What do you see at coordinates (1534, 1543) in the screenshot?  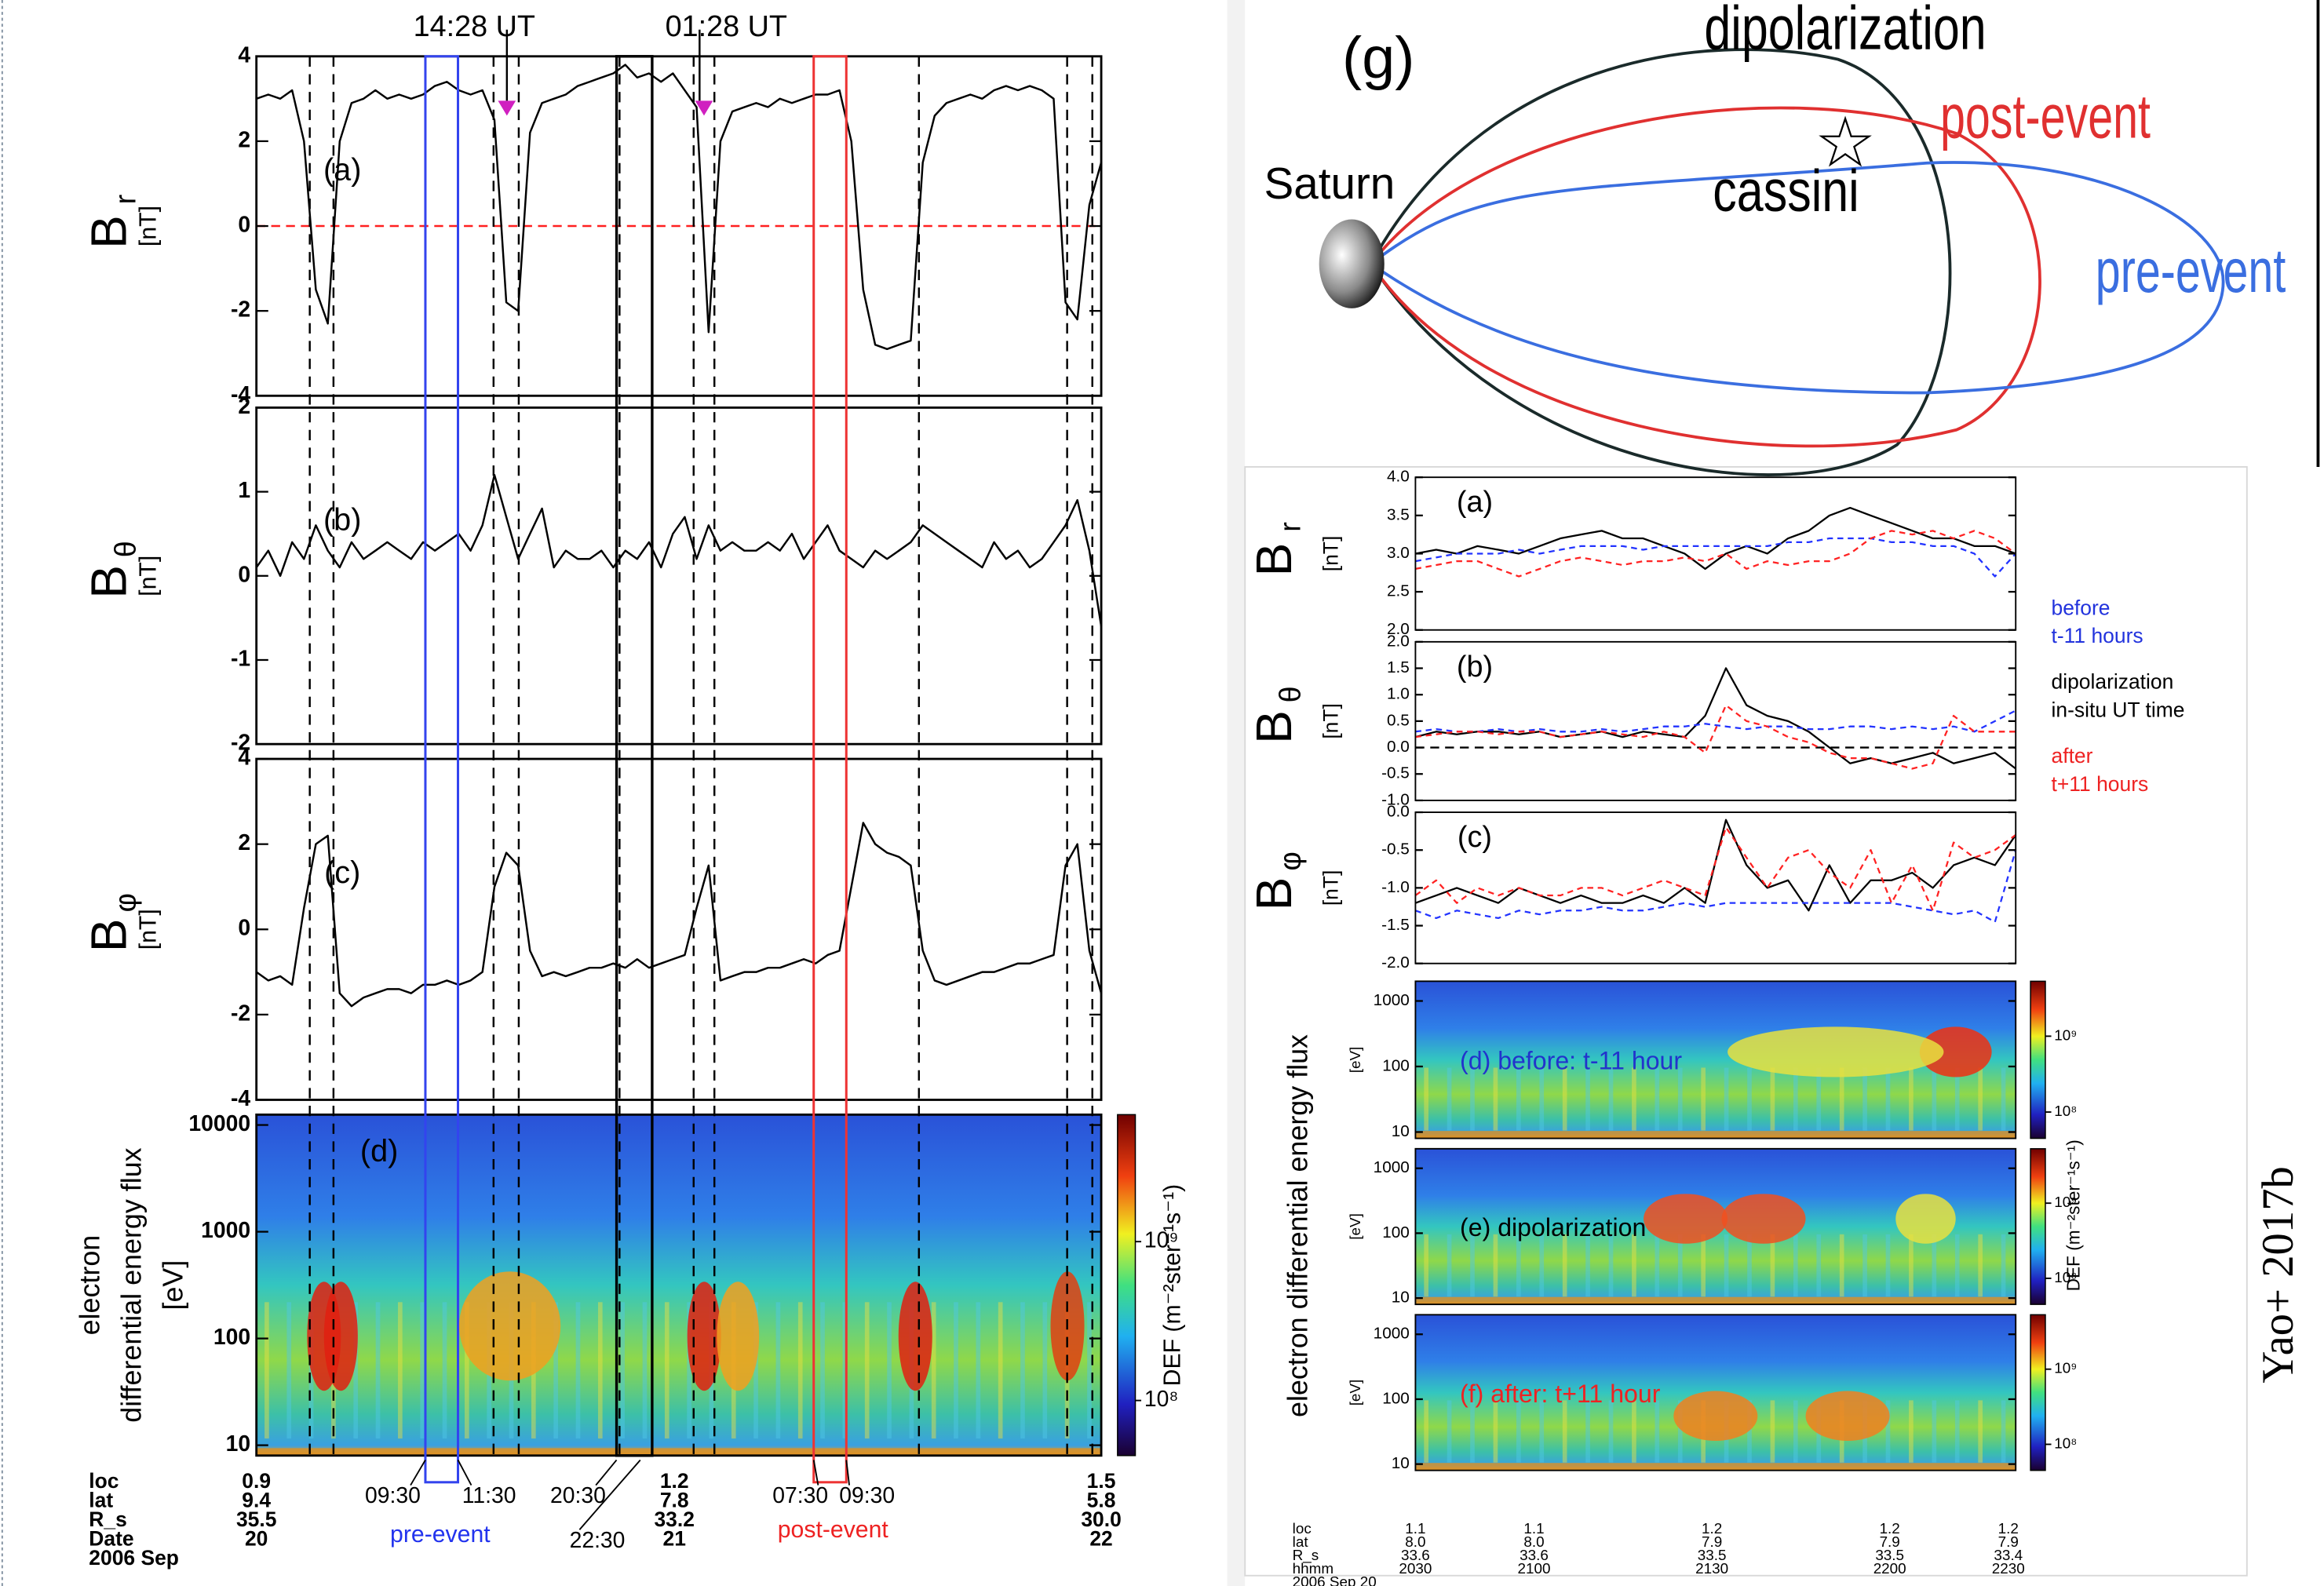 I see `ephemeris-value: 8.0` at bounding box center [1534, 1543].